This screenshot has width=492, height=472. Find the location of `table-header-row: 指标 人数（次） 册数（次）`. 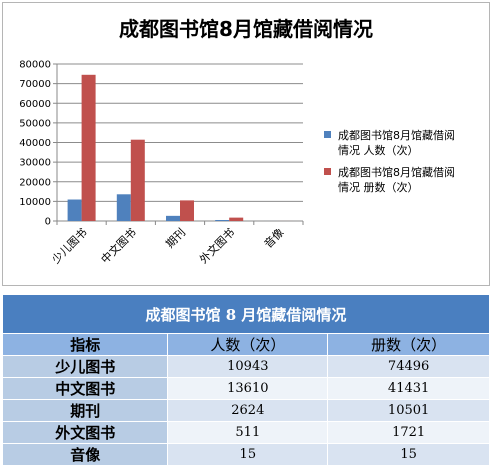

table-header-row: 指标 人数（次） 册数（次） is located at coordinates (245, 344).